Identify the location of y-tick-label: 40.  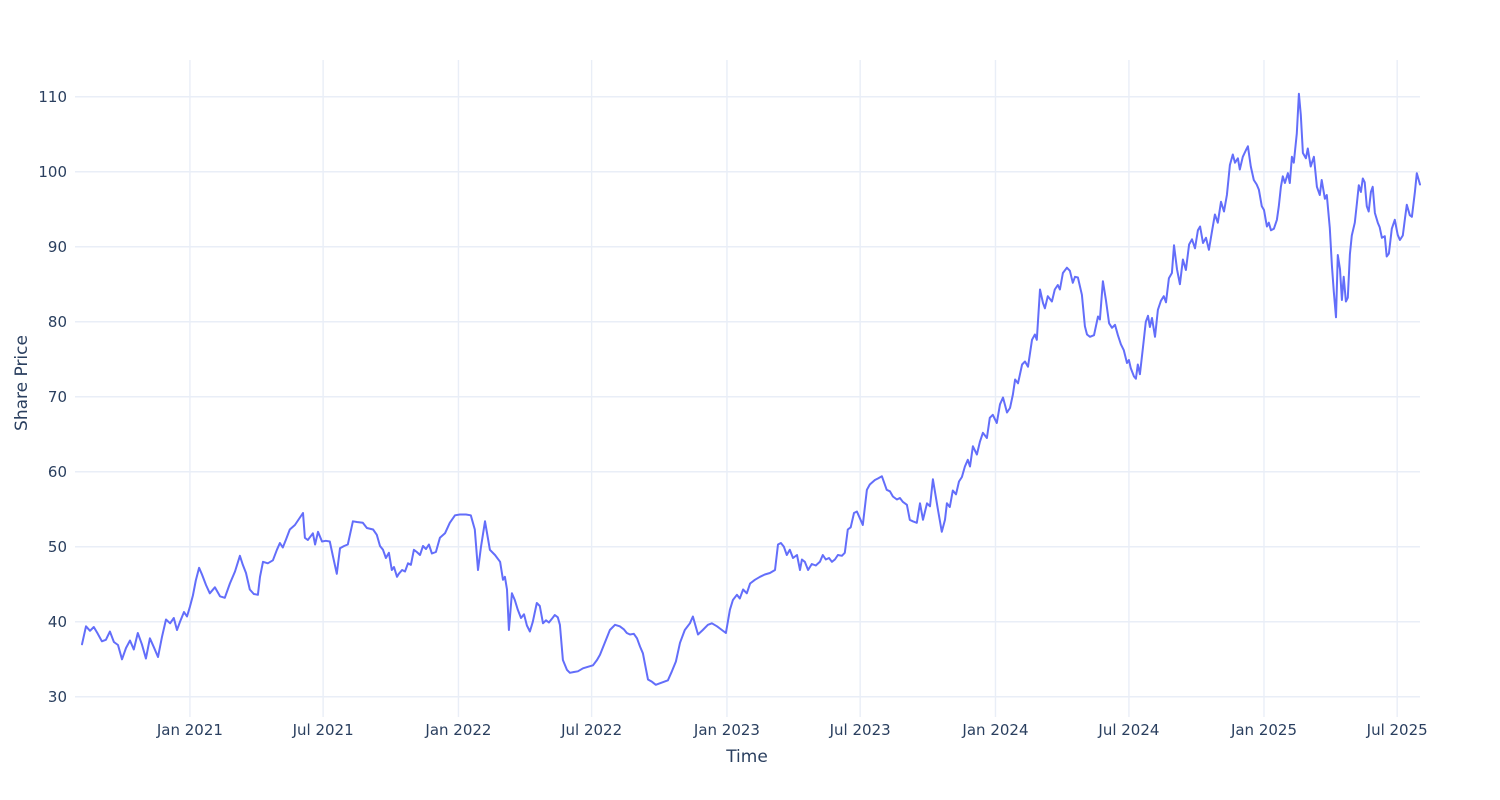
(57, 622).